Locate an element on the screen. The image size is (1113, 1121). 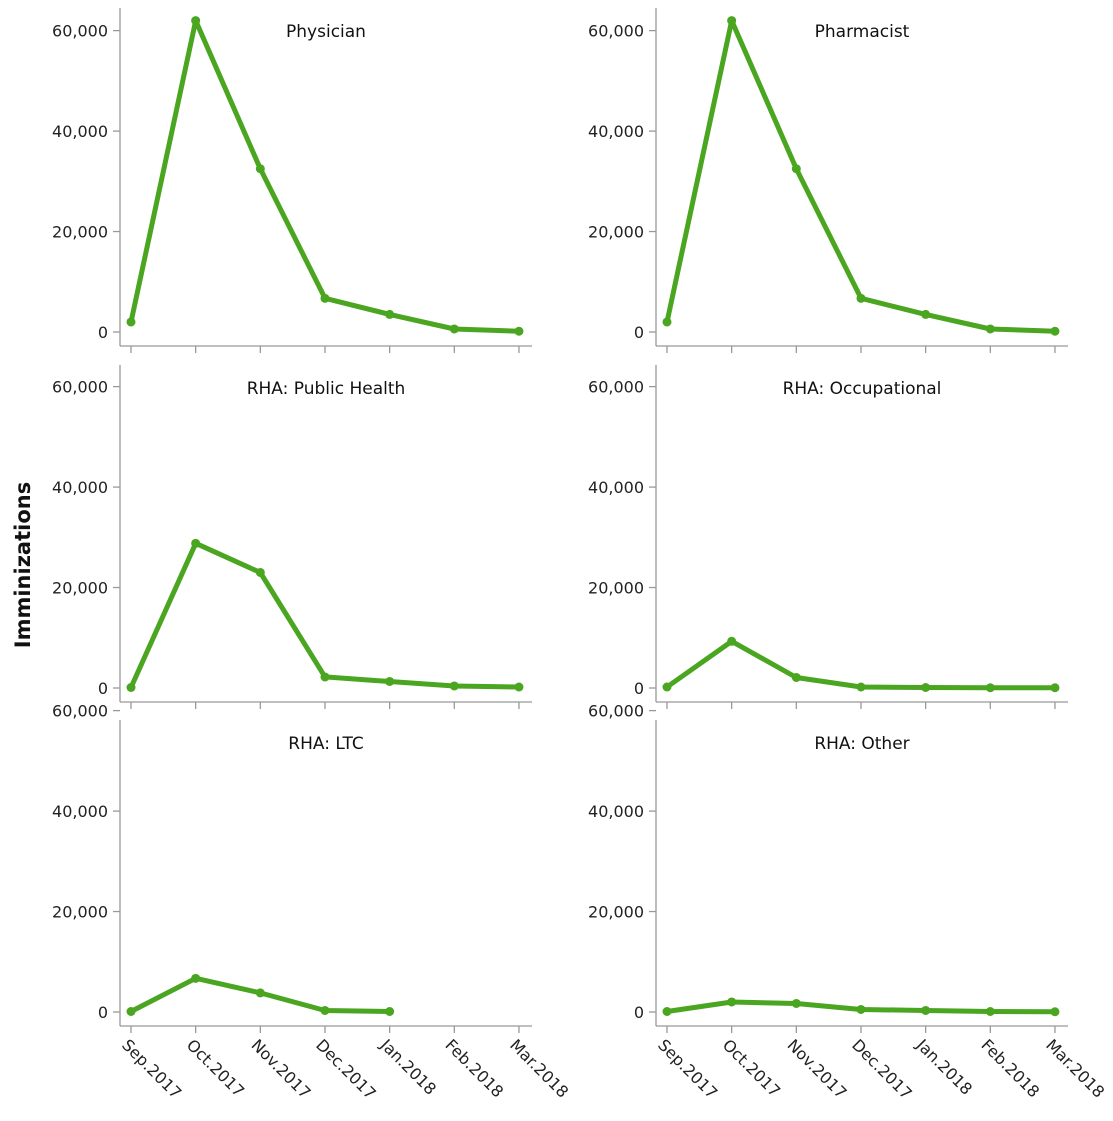
panel-title: Physician is located at coordinates (326, 32).